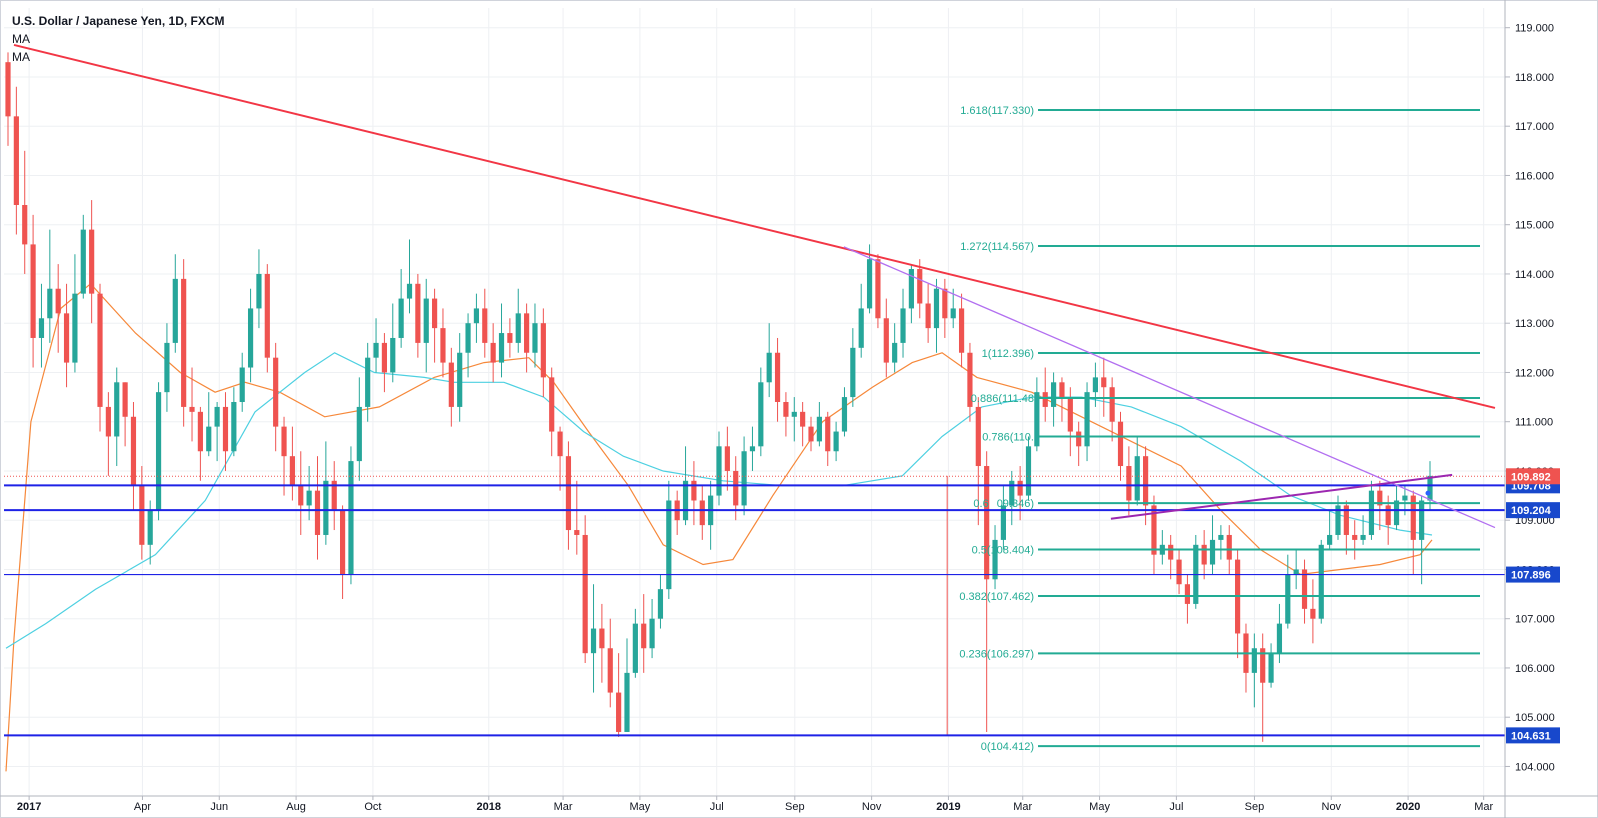 The height and width of the screenshot is (818, 1598). I want to click on time-tick-label: May, so click(640, 807).